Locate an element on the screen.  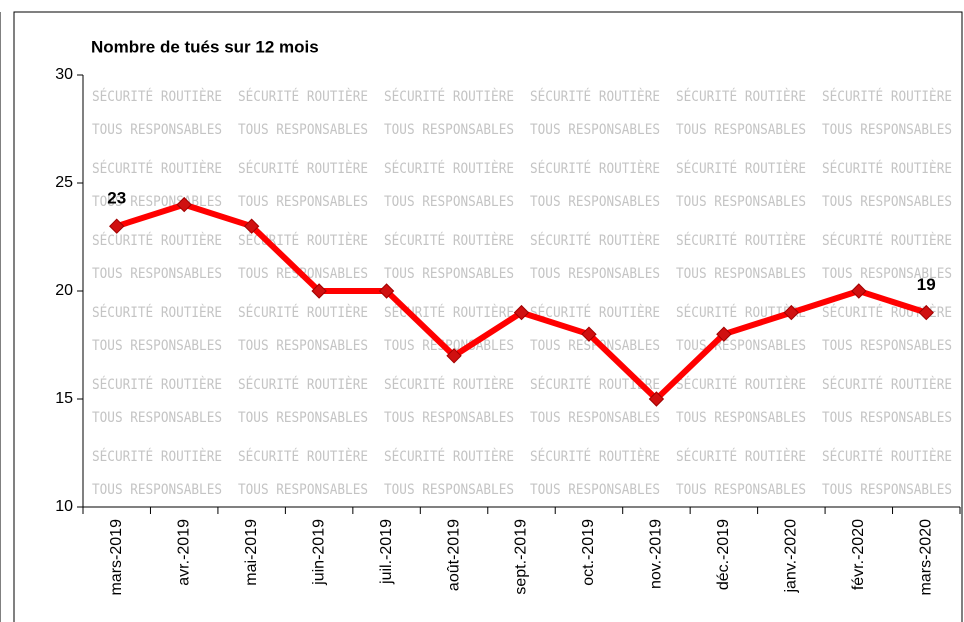
data-label: 23 is located at coordinates (116, 198).